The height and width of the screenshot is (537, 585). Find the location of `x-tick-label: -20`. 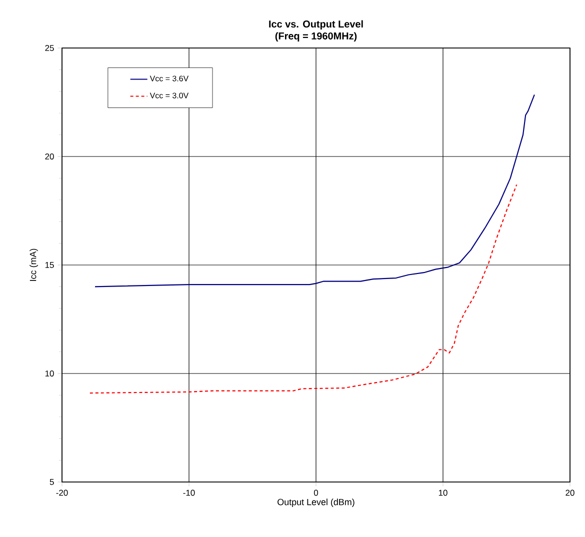

x-tick-label: -20 is located at coordinates (62, 493).